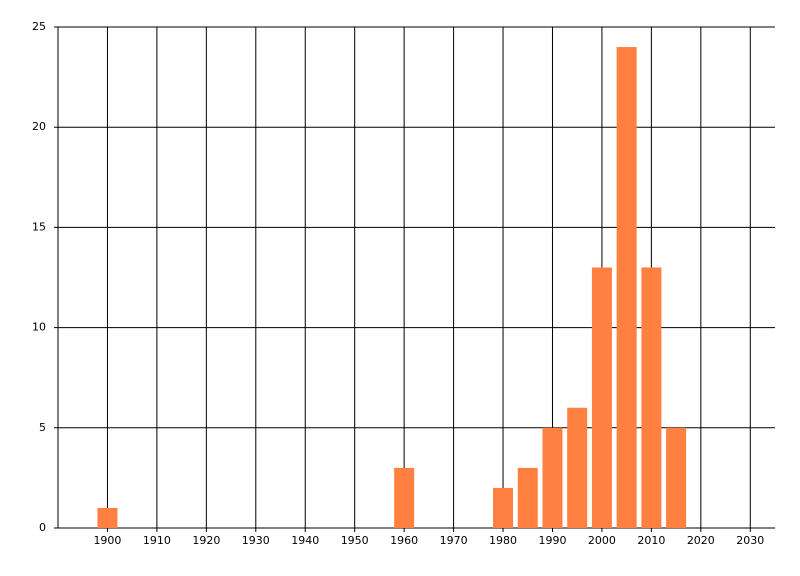 The height and width of the screenshot is (576, 800). I want to click on x-tick-label: 1990, so click(552, 540).